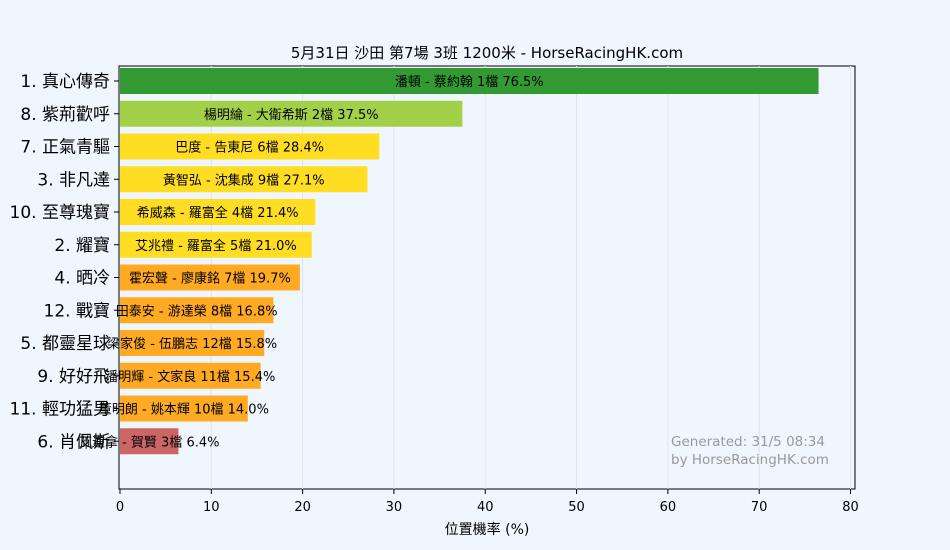 This screenshot has width=950, height=550. I want to click on x-tick-label: 40, so click(485, 507).